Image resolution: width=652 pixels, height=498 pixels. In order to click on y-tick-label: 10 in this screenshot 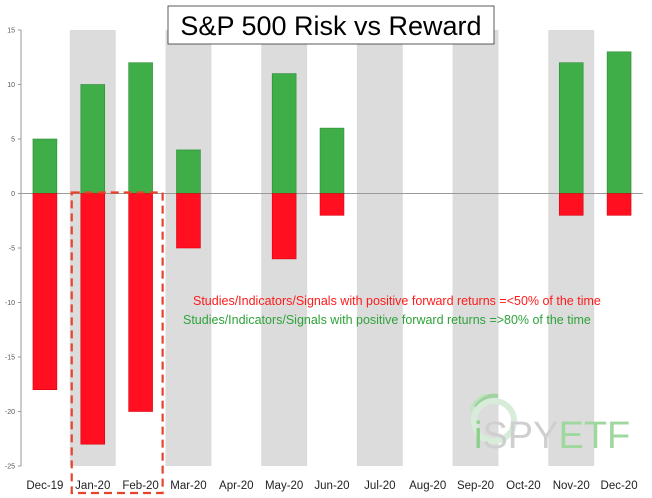, I will do `click(11, 85)`.